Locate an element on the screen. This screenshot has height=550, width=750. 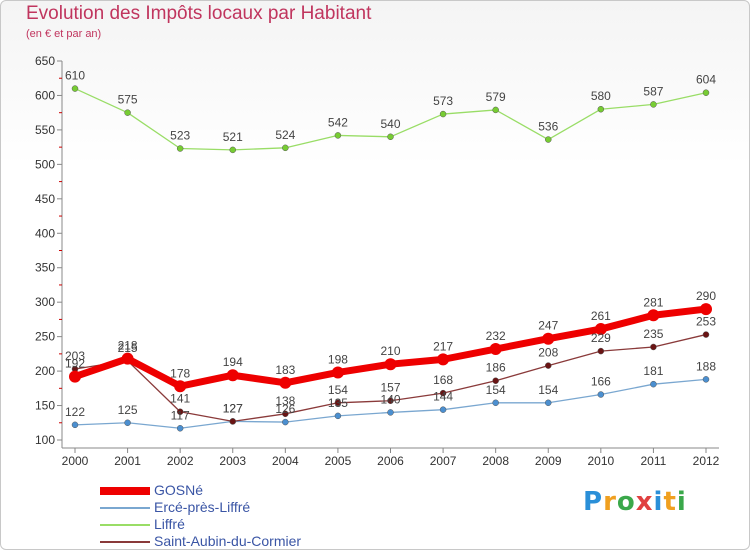
data-label: 166 is located at coordinates (601, 382).